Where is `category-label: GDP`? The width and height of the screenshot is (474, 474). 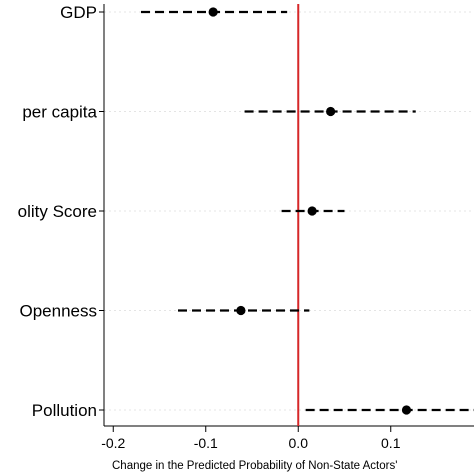
category-label: GDP is located at coordinates (78, 12).